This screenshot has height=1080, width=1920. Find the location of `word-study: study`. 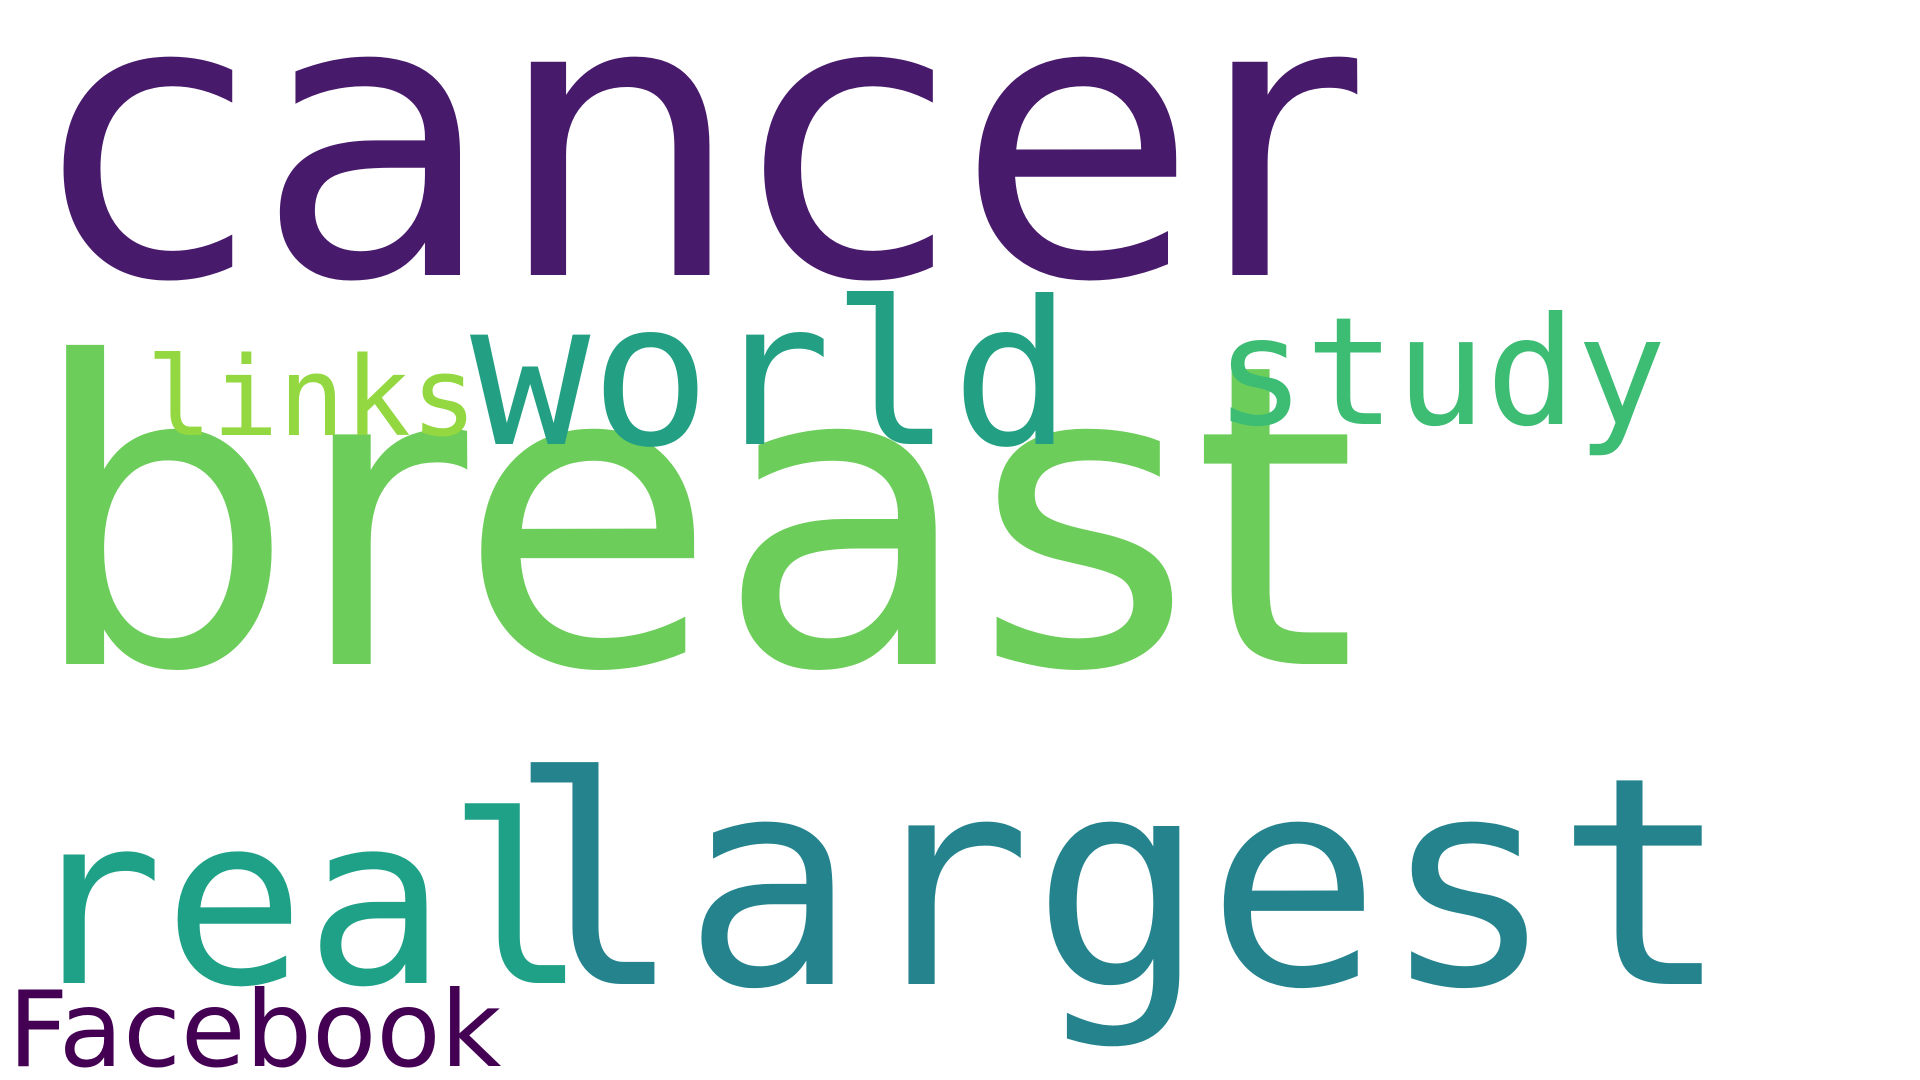

word-study: study is located at coordinates (1441, 373).